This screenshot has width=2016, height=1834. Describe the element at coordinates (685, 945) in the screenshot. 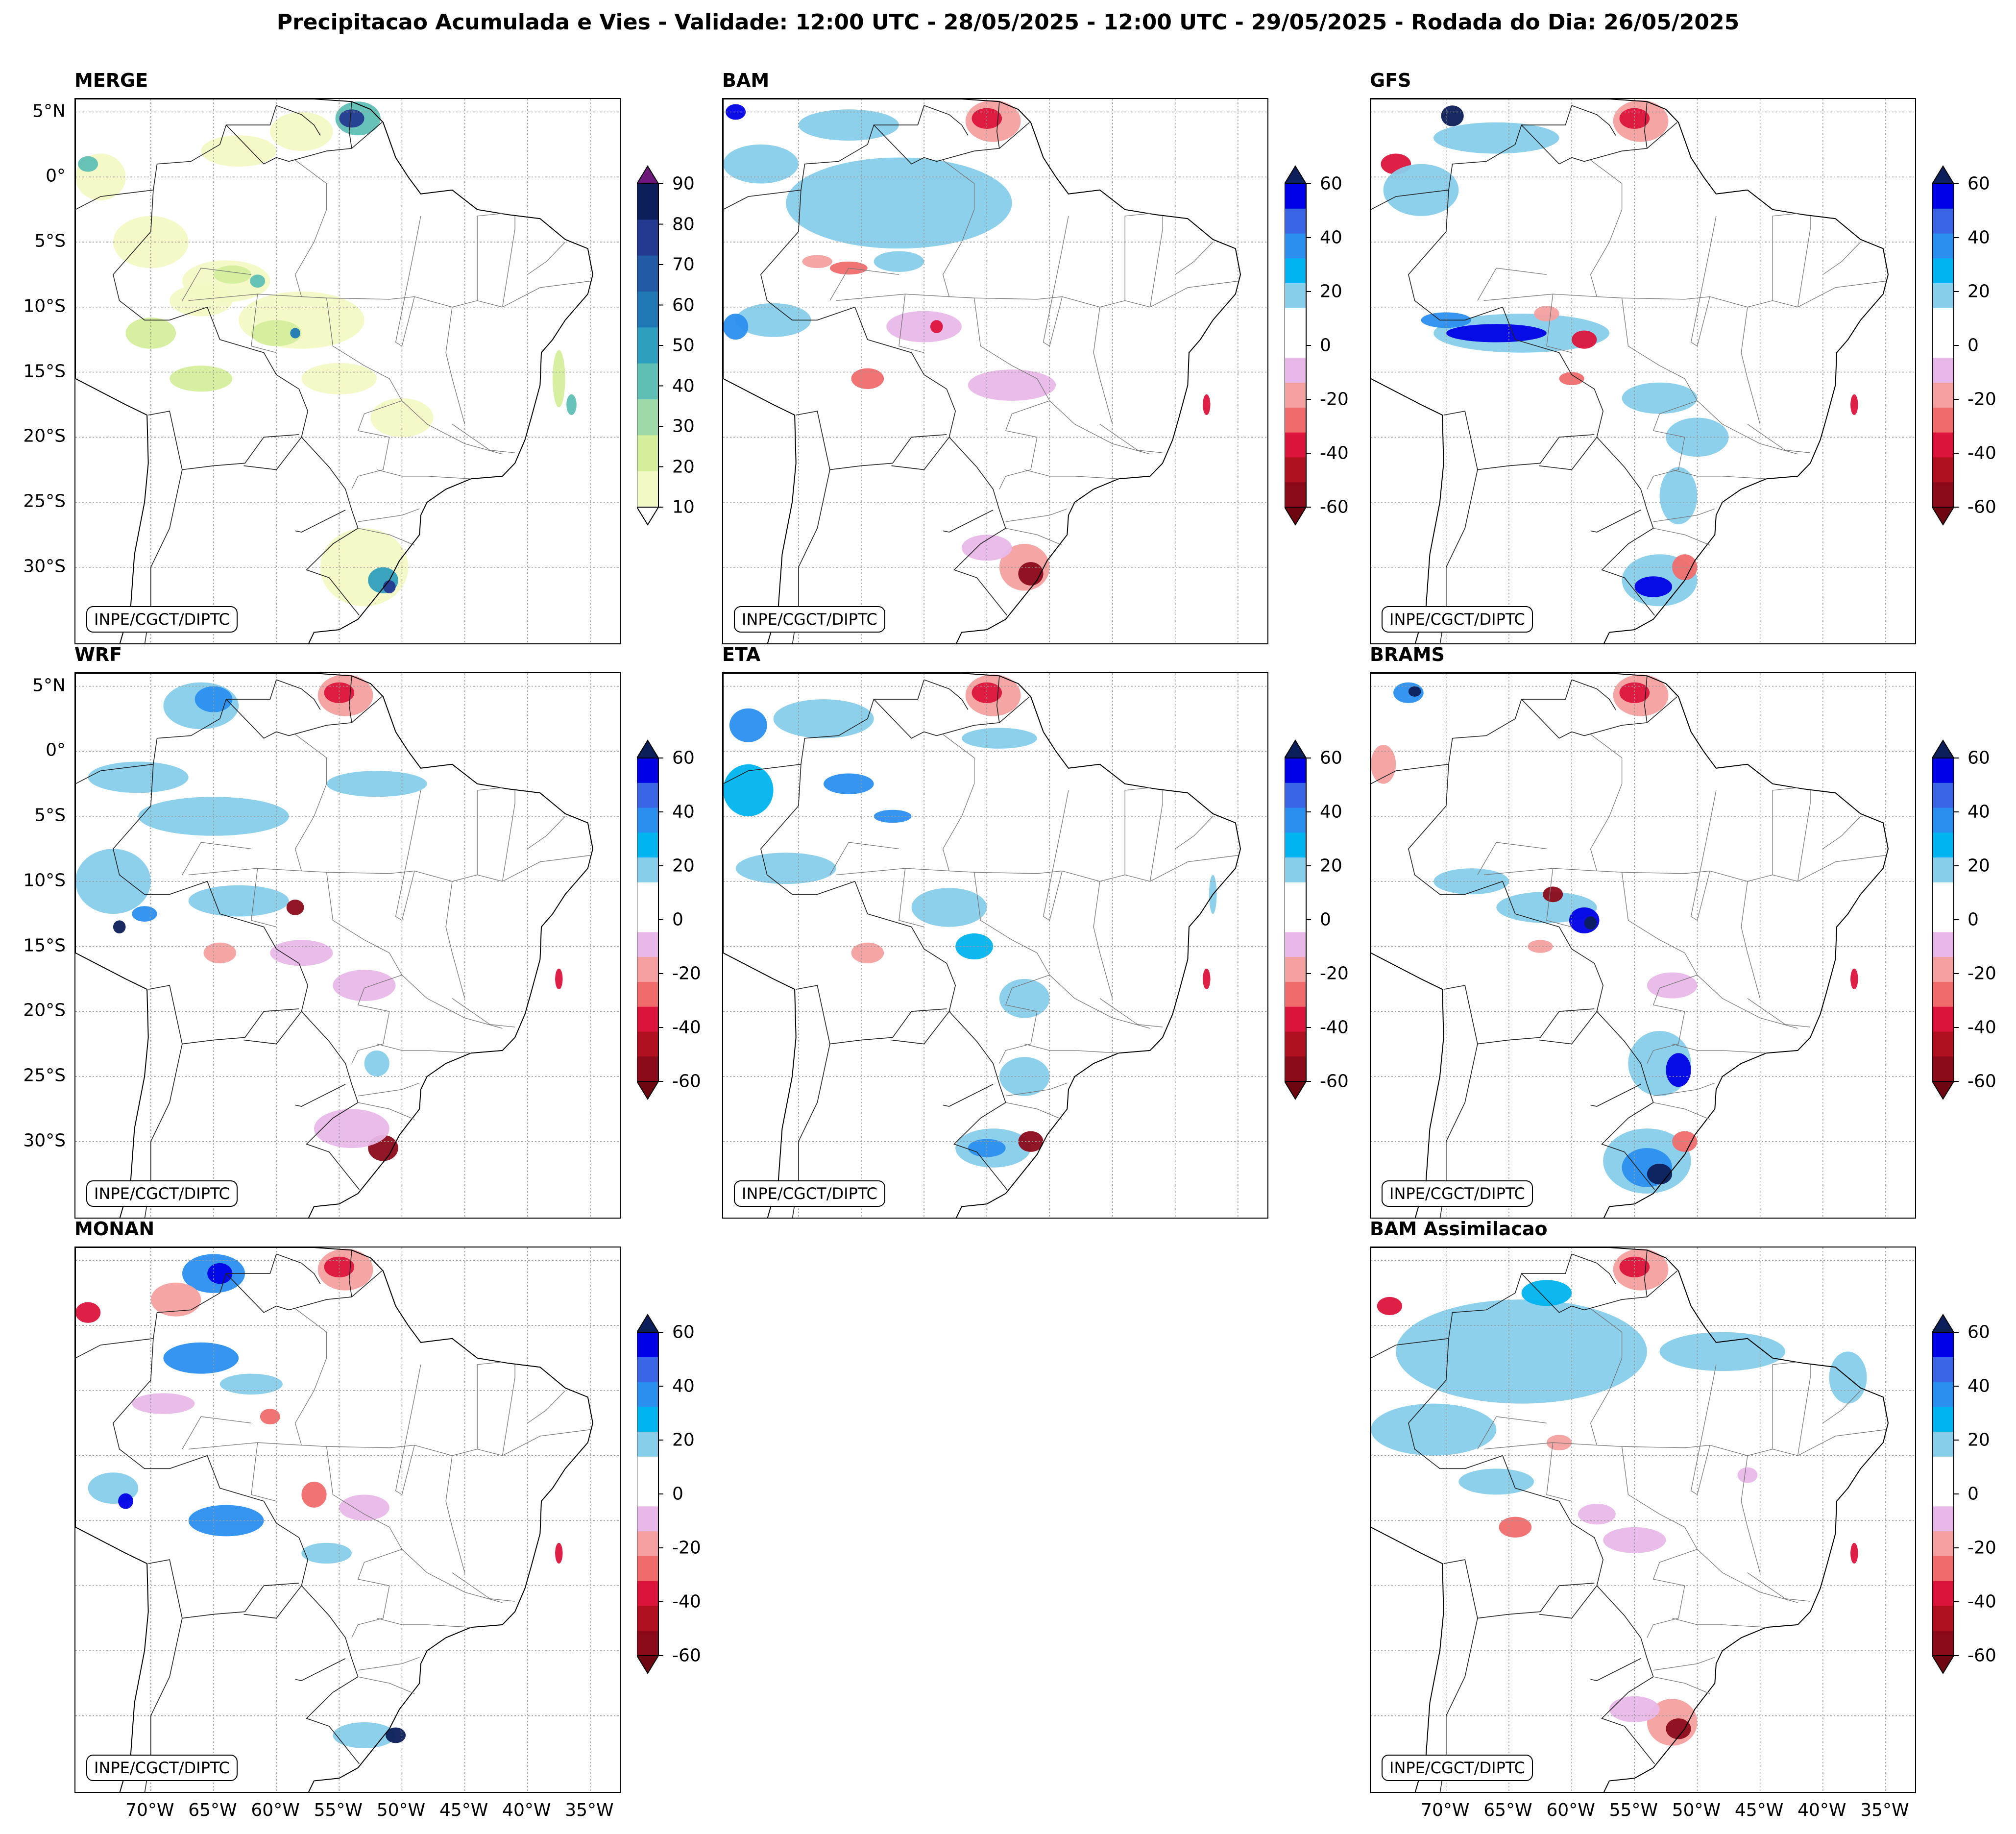

I see `bias-colorbar: 60 40 20 0 -20 -40 -60` at that location.